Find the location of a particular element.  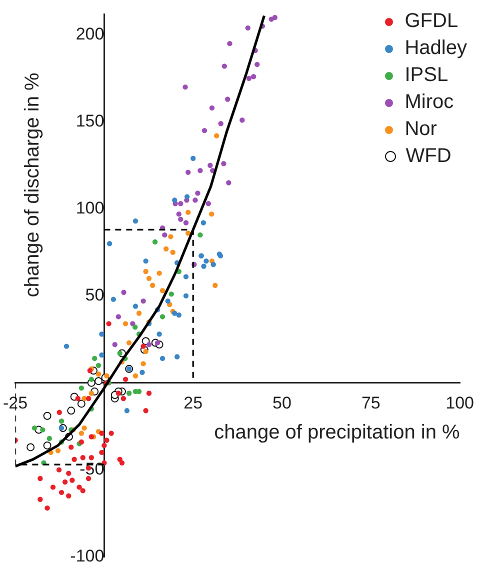

y-tick-label: 200 is located at coordinates (90, 34).